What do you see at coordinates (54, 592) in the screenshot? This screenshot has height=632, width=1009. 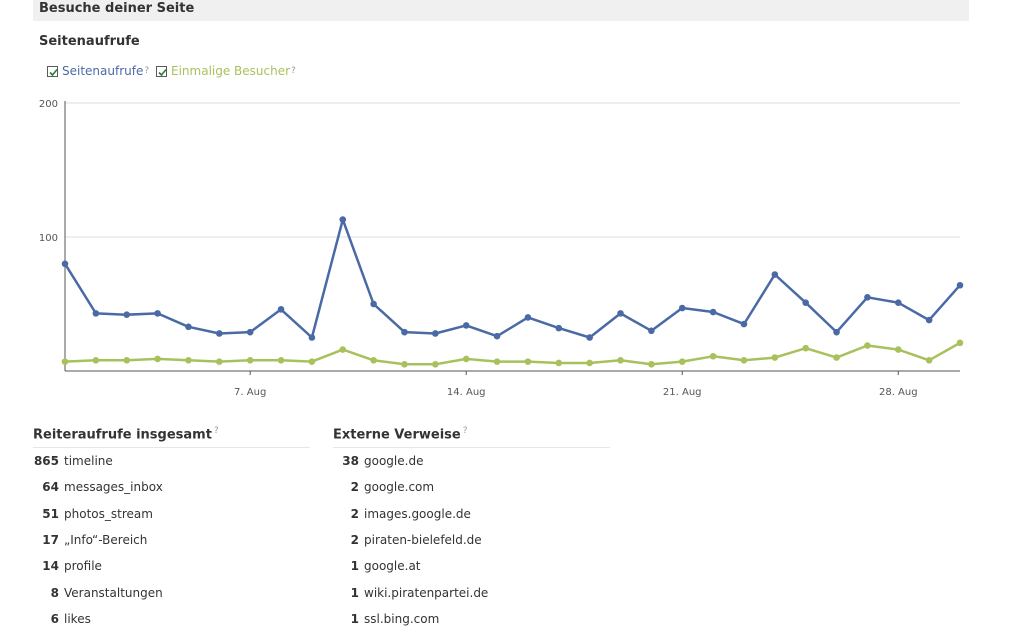 I see `row-count: 8` at bounding box center [54, 592].